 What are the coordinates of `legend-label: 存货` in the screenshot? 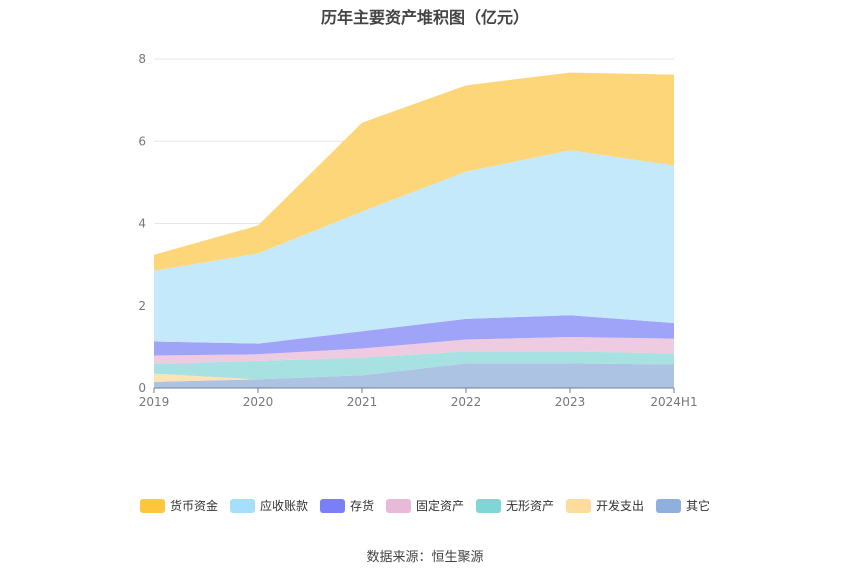 It's located at (361, 506).